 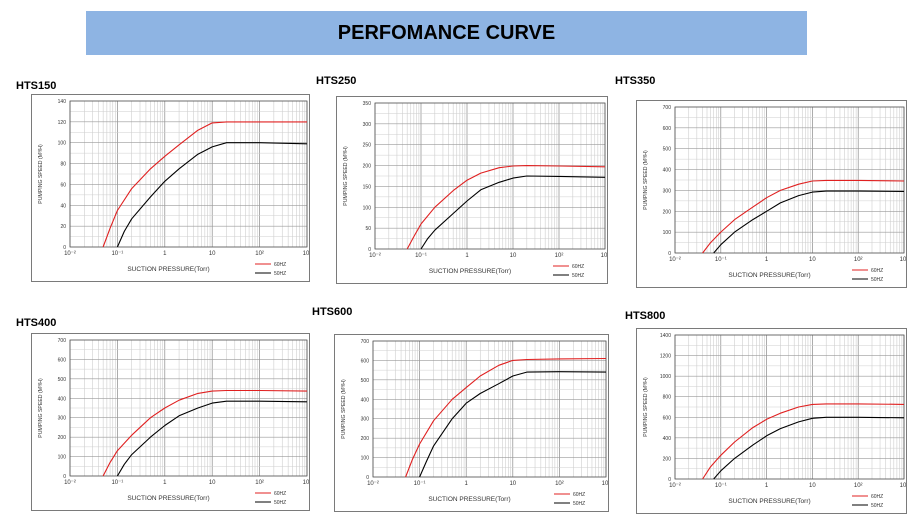 I want to click on model-label-hts600: HTS600, so click(x=332, y=312).